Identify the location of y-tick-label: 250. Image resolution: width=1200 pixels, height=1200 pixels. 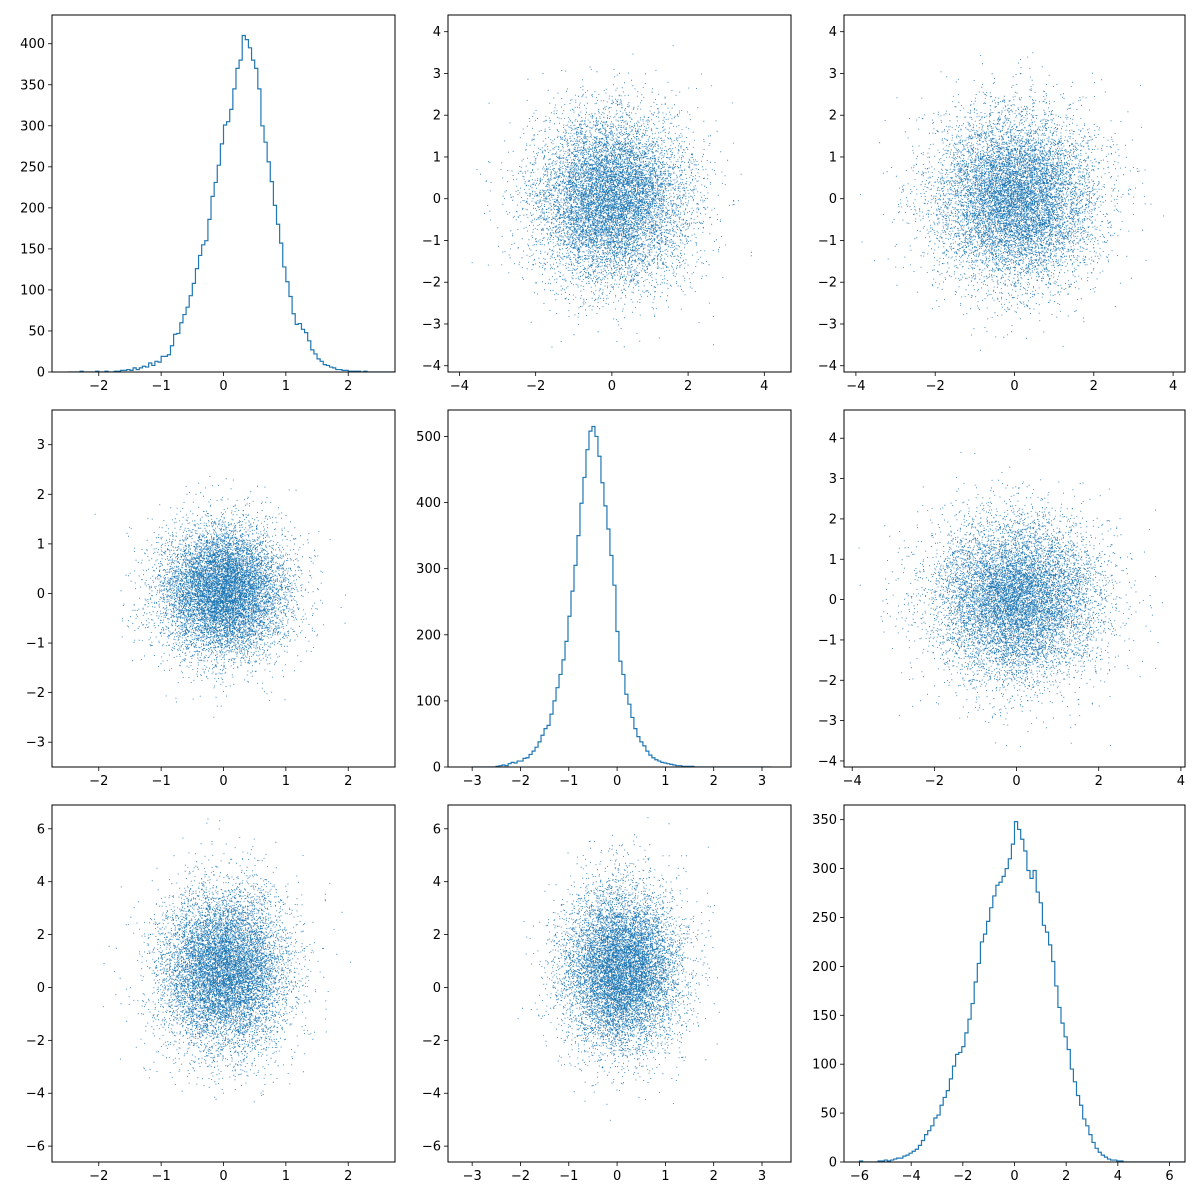
(32, 167).